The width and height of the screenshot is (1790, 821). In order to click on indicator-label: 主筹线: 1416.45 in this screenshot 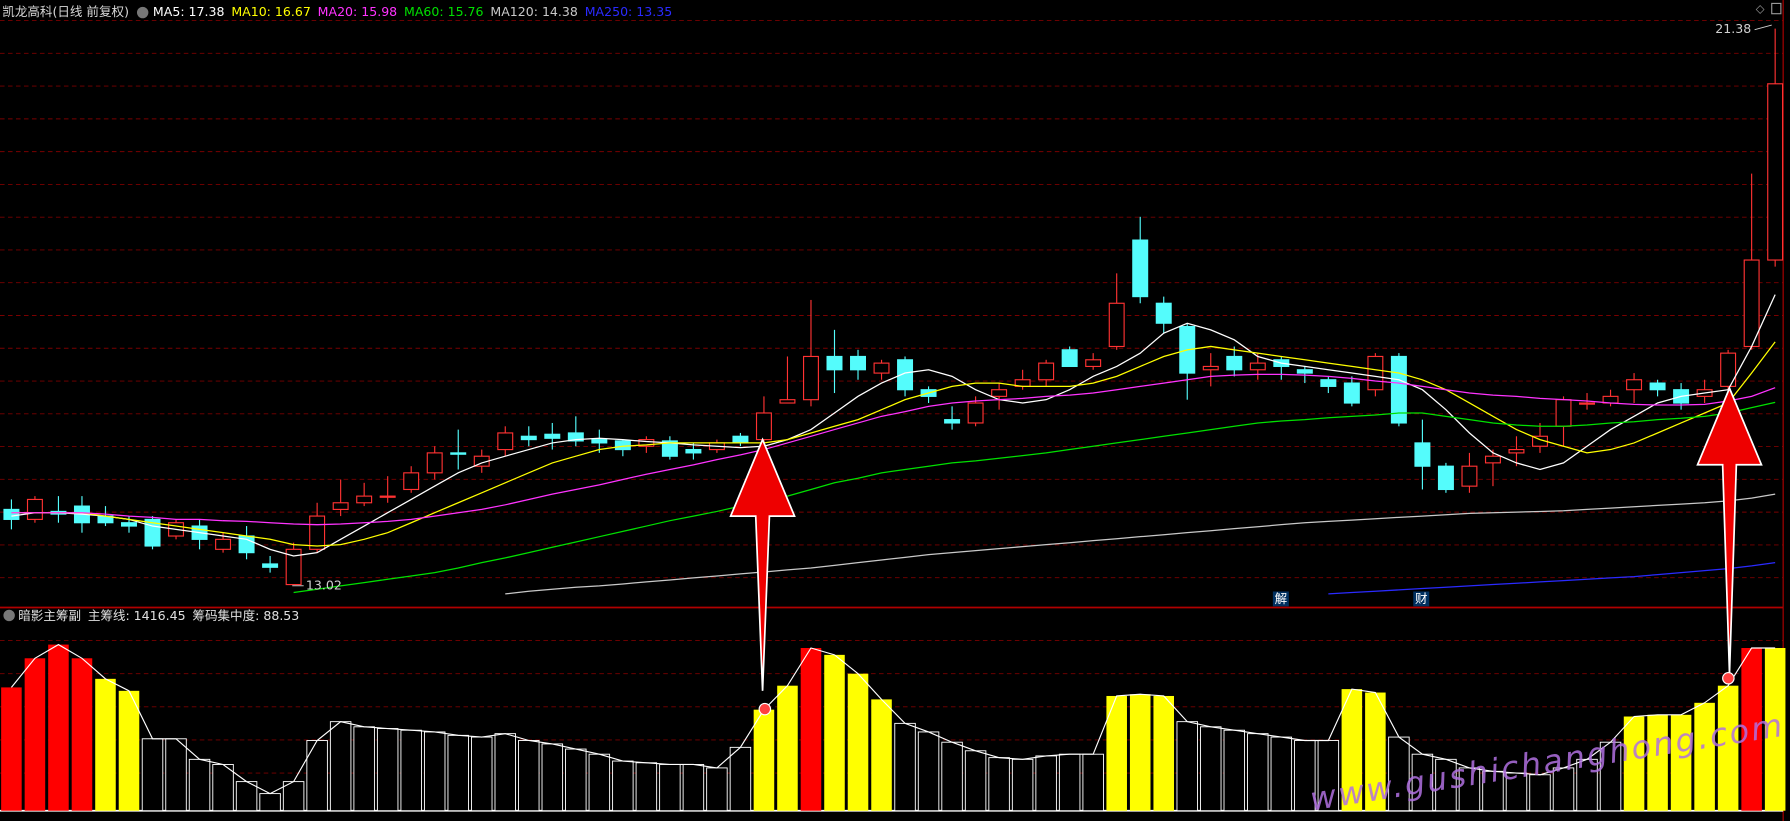, I will do `click(137, 615)`.